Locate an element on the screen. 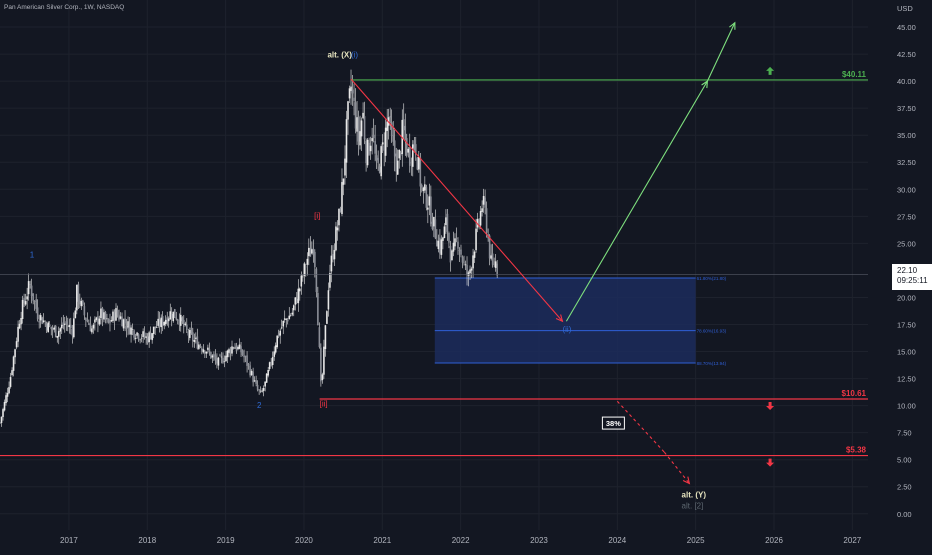  x-tick-label: 2017 is located at coordinates (69, 540).